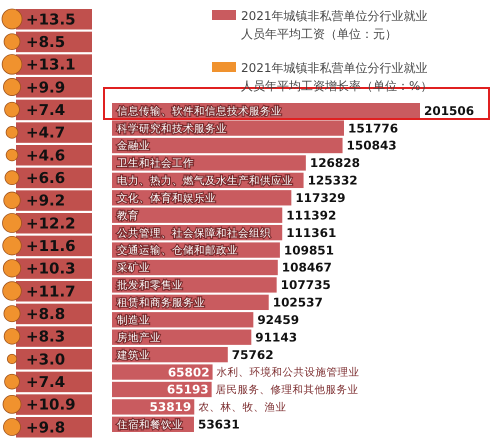 This screenshot has width=500, height=440. What do you see at coordinates (371, 145) in the screenshot?
I see `data-label: 150843` at bounding box center [371, 145].